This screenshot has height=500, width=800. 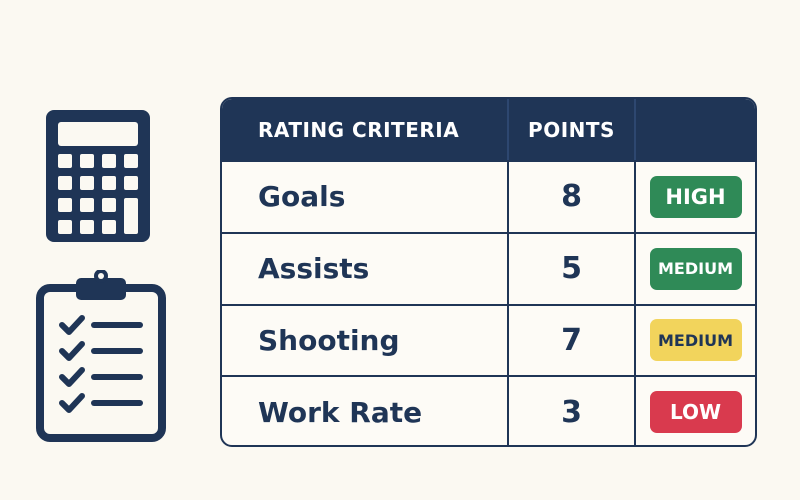 What do you see at coordinates (488, 196) in the screenshot?
I see `table-row: Goals 8 HIGH` at bounding box center [488, 196].